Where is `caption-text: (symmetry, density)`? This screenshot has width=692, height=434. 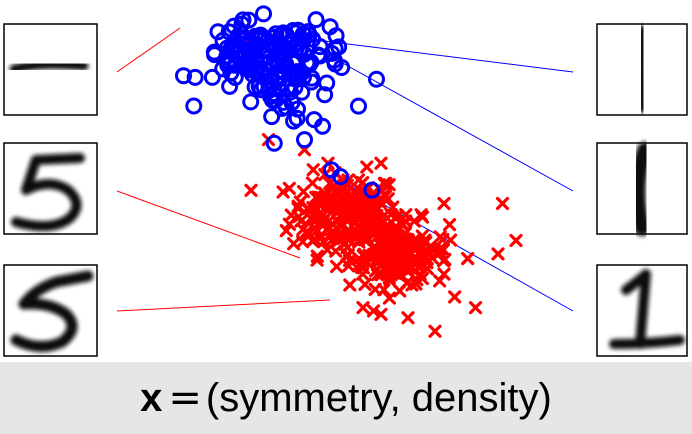 caption-text: (symmetry, density) is located at coordinates (378, 398).